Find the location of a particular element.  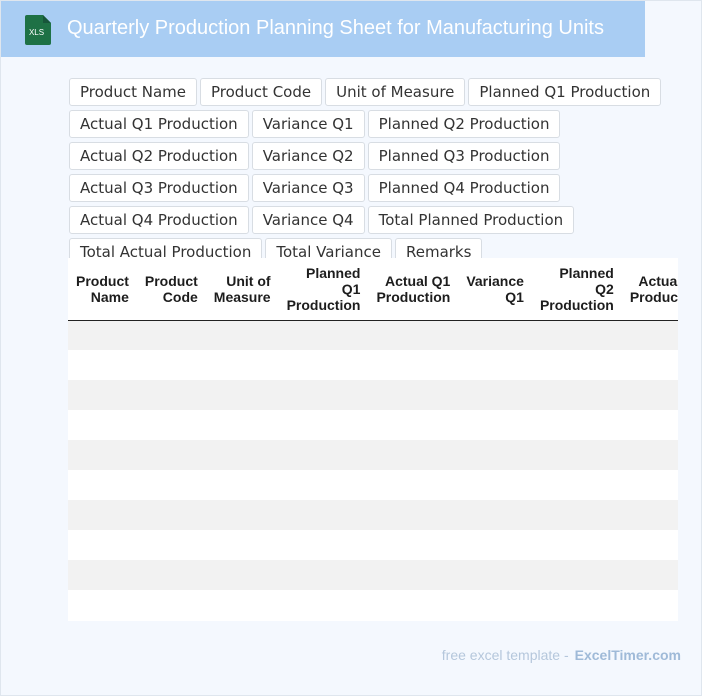

table-row is located at coordinates (373, 395).